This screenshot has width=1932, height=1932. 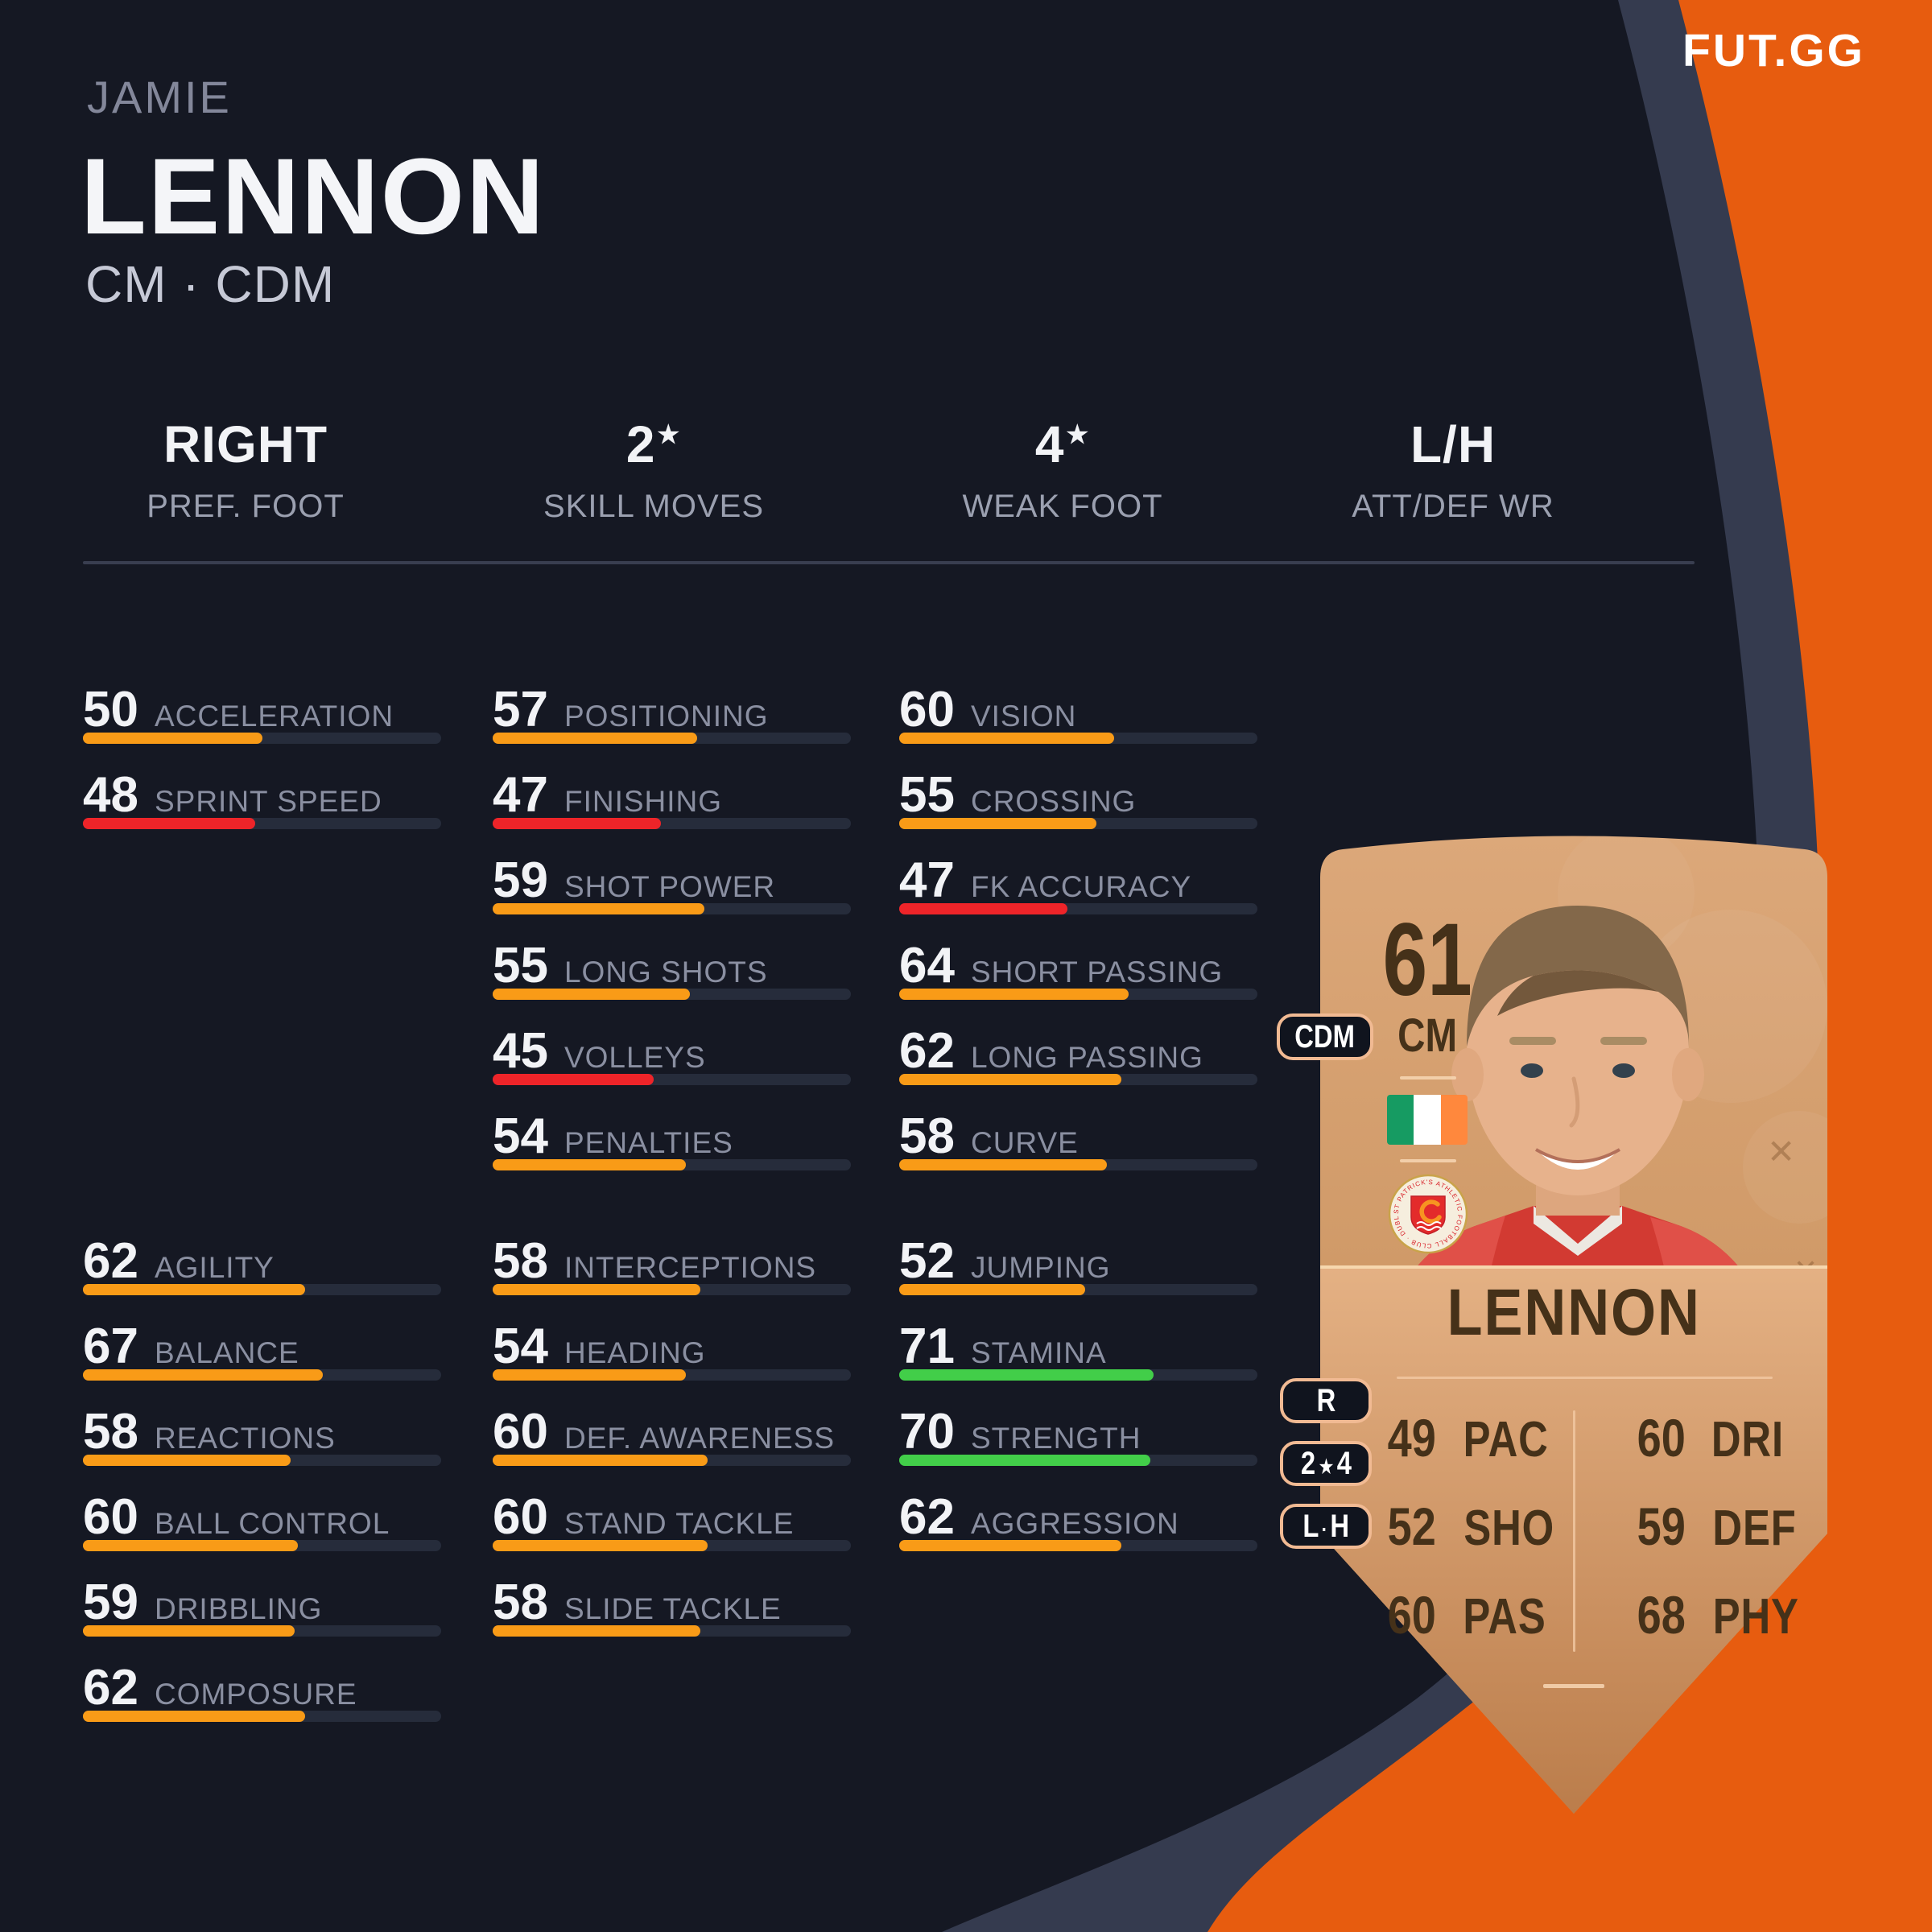 I want to click on stat-row: 62 AGILITY, so click(x=268, y=1278).